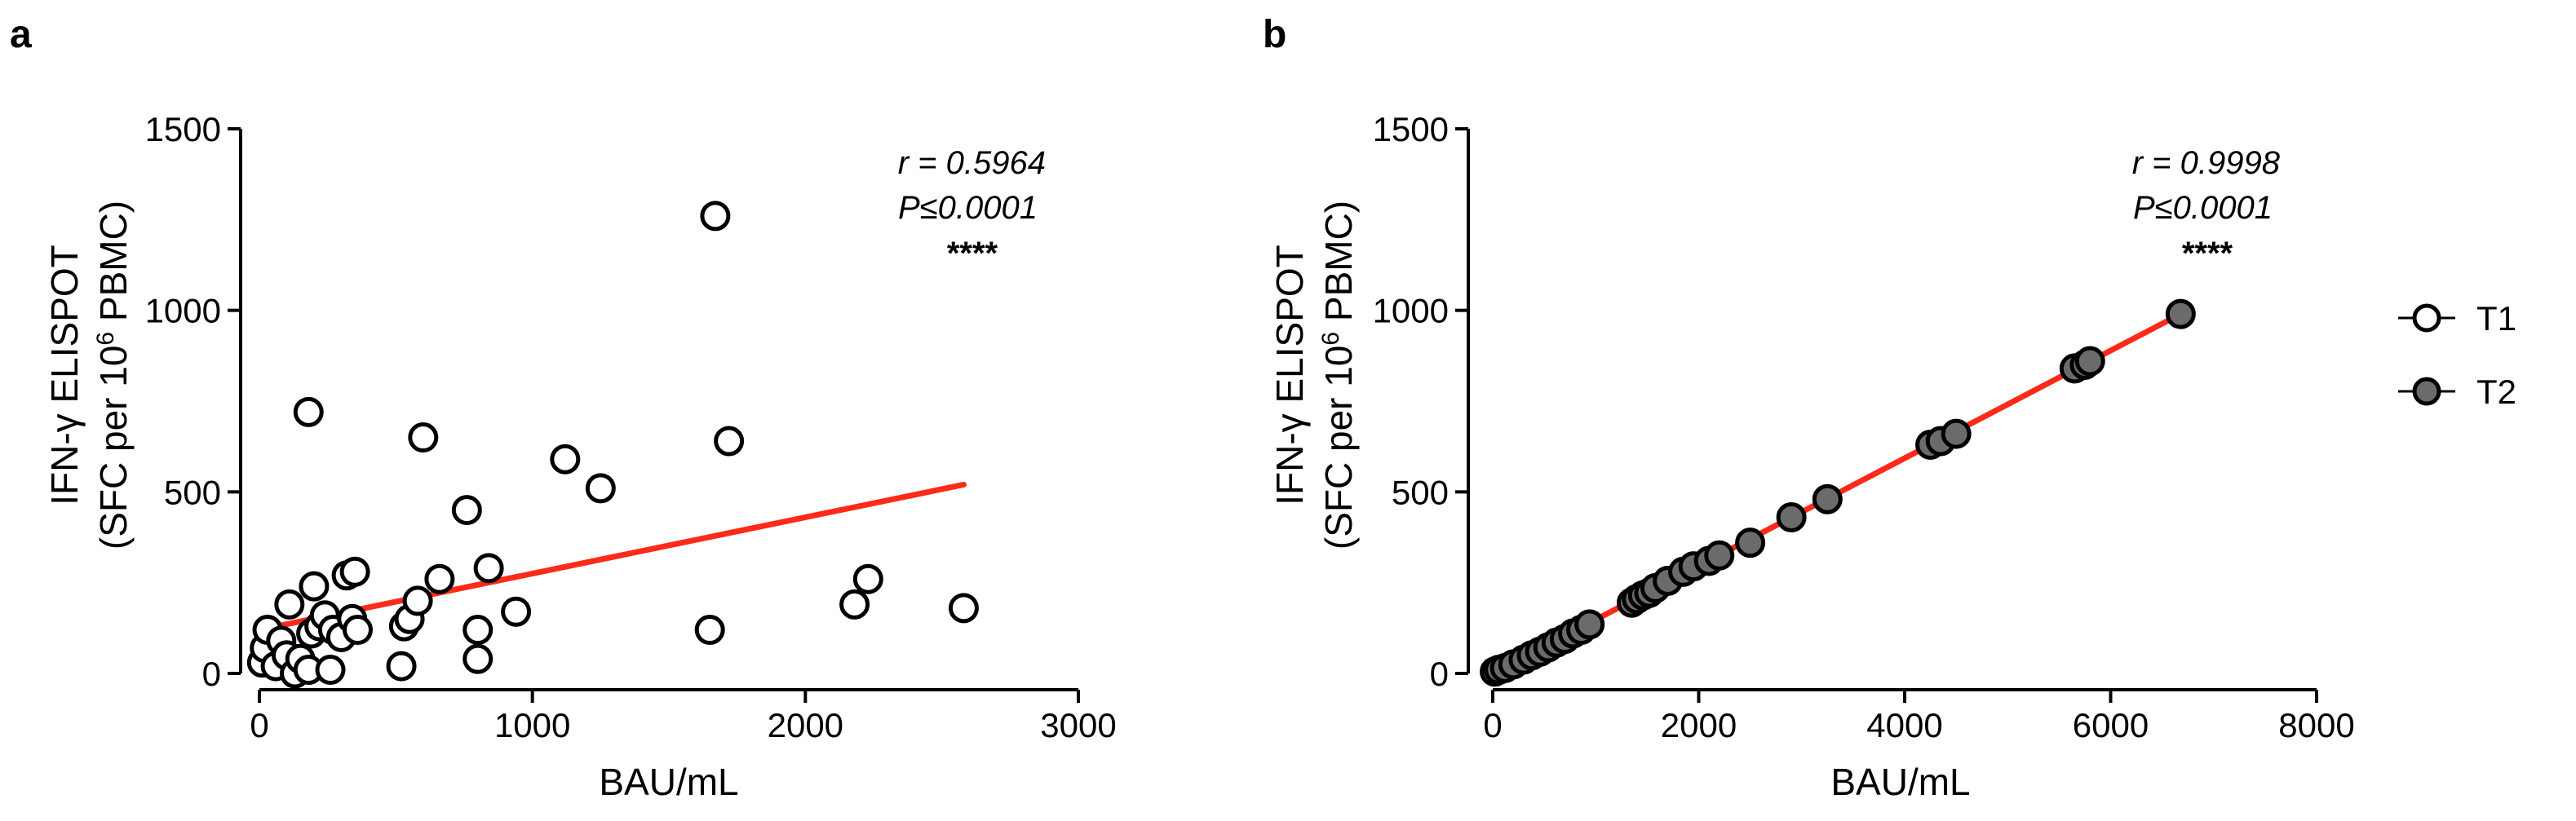 Image resolution: width=2576 pixels, height=821 pixels. Describe the element at coordinates (2426, 318) in the screenshot. I see `legend-marker-t1` at that location.